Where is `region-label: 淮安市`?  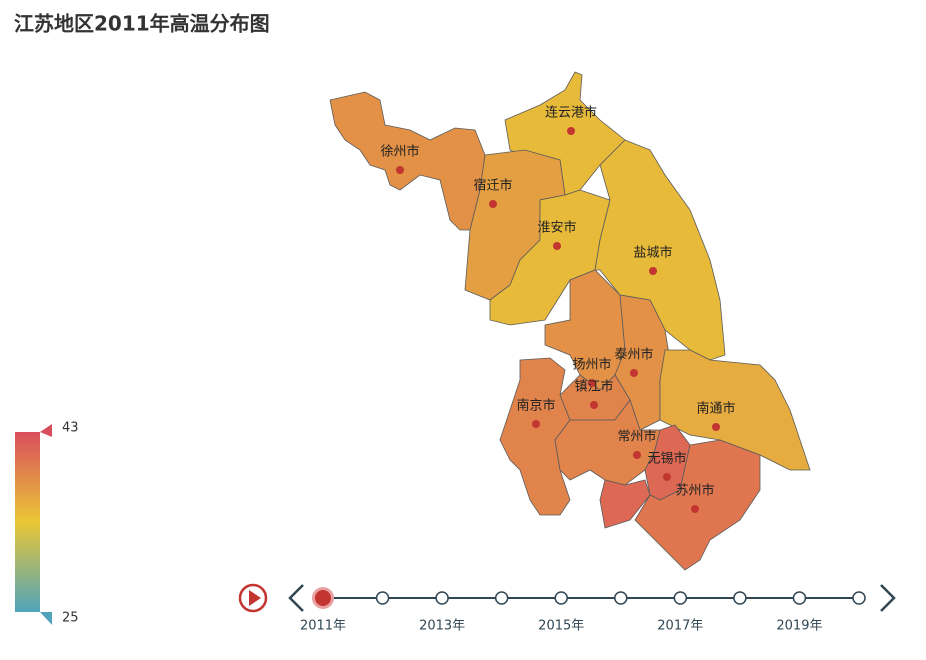 region-label: 淮安市 is located at coordinates (556, 228).